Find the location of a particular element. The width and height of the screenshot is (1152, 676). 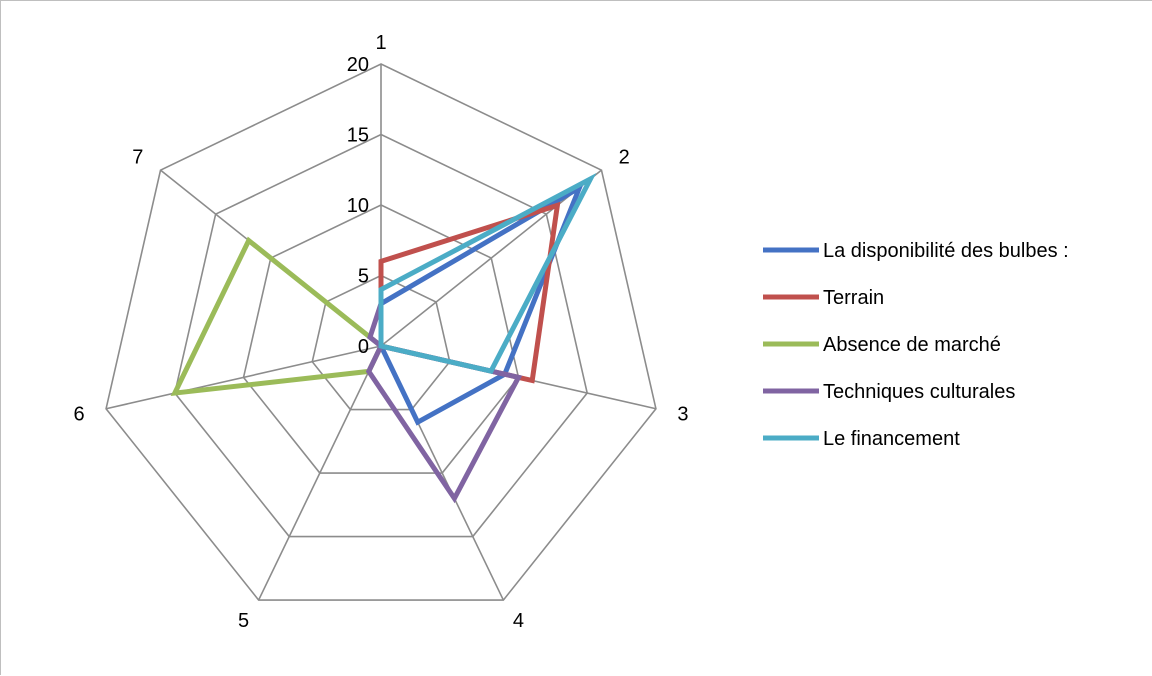

radial-tick-labels: 0 5 10 15 20 is located at coordinates (358, 206).